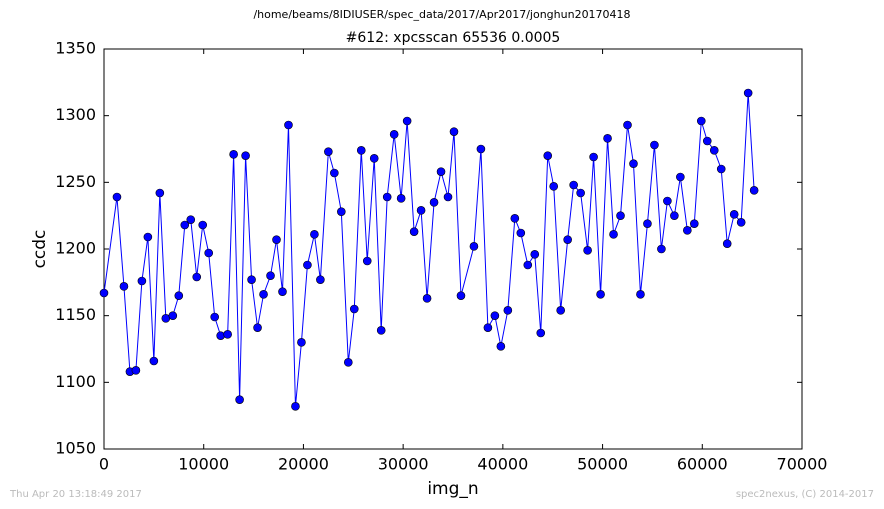 The image size is (884, 509). I want to click on y-axis-label: ccdc, so click(40, 249).